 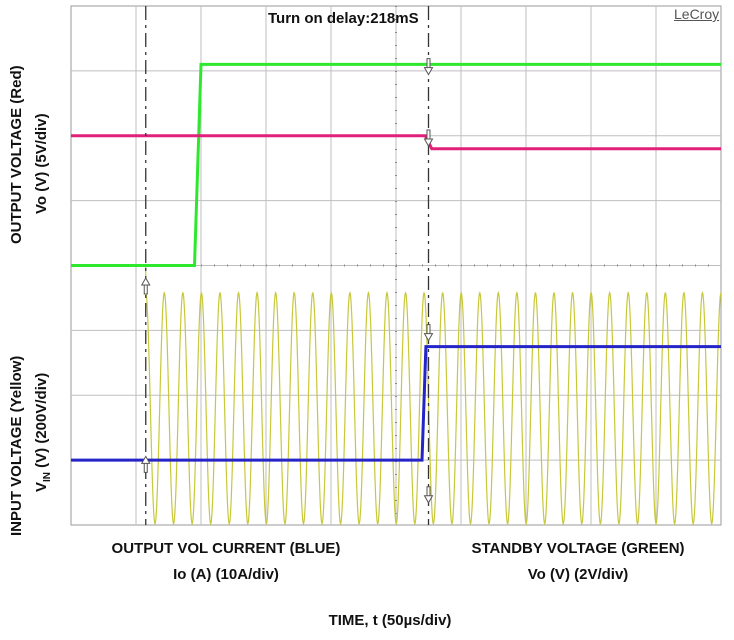 What do you see at coordinates (16, 154) in the screenshot?
I see `y-label-upper-line1: OUTPUT VOLTAGE (Red)` at bounding box center [16, 154].